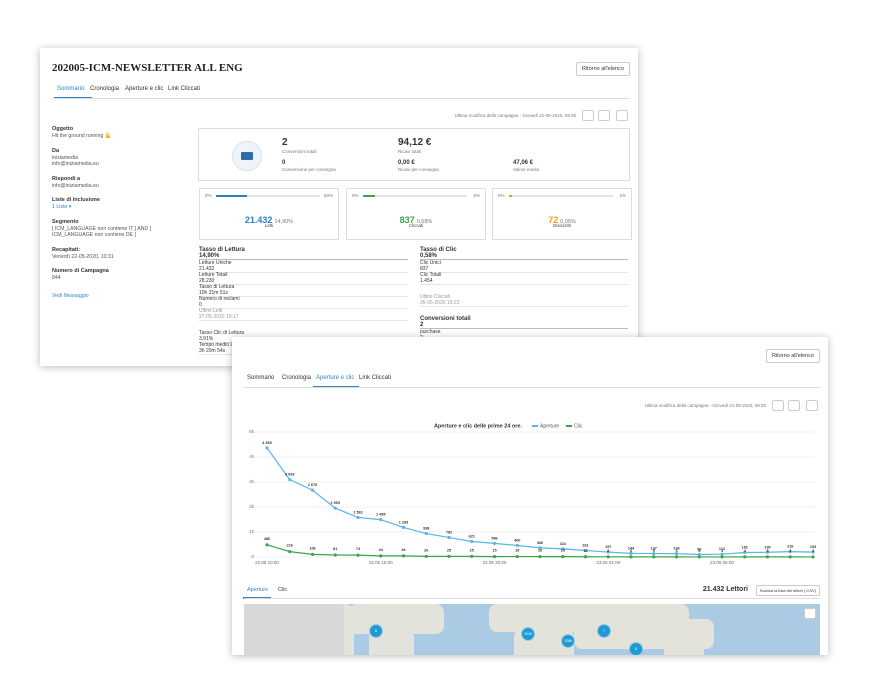 The width and height of the screenshot is (880, 697). I want to click on lower-tab: Clic, so click(283, 590).